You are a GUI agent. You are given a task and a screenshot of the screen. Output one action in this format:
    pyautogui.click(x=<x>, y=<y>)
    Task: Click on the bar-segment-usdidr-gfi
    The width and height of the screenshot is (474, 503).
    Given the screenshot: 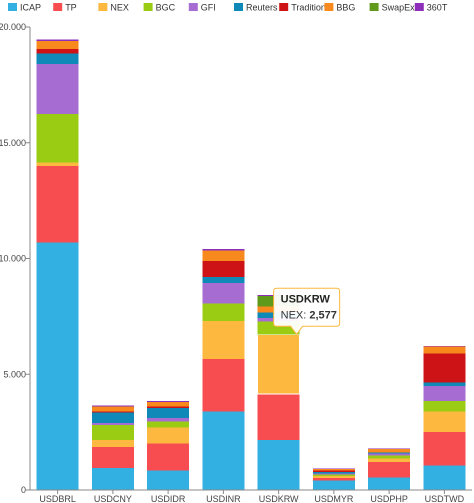 What is the action you would take?
    pyautogui.click(x=168, y=420)
    